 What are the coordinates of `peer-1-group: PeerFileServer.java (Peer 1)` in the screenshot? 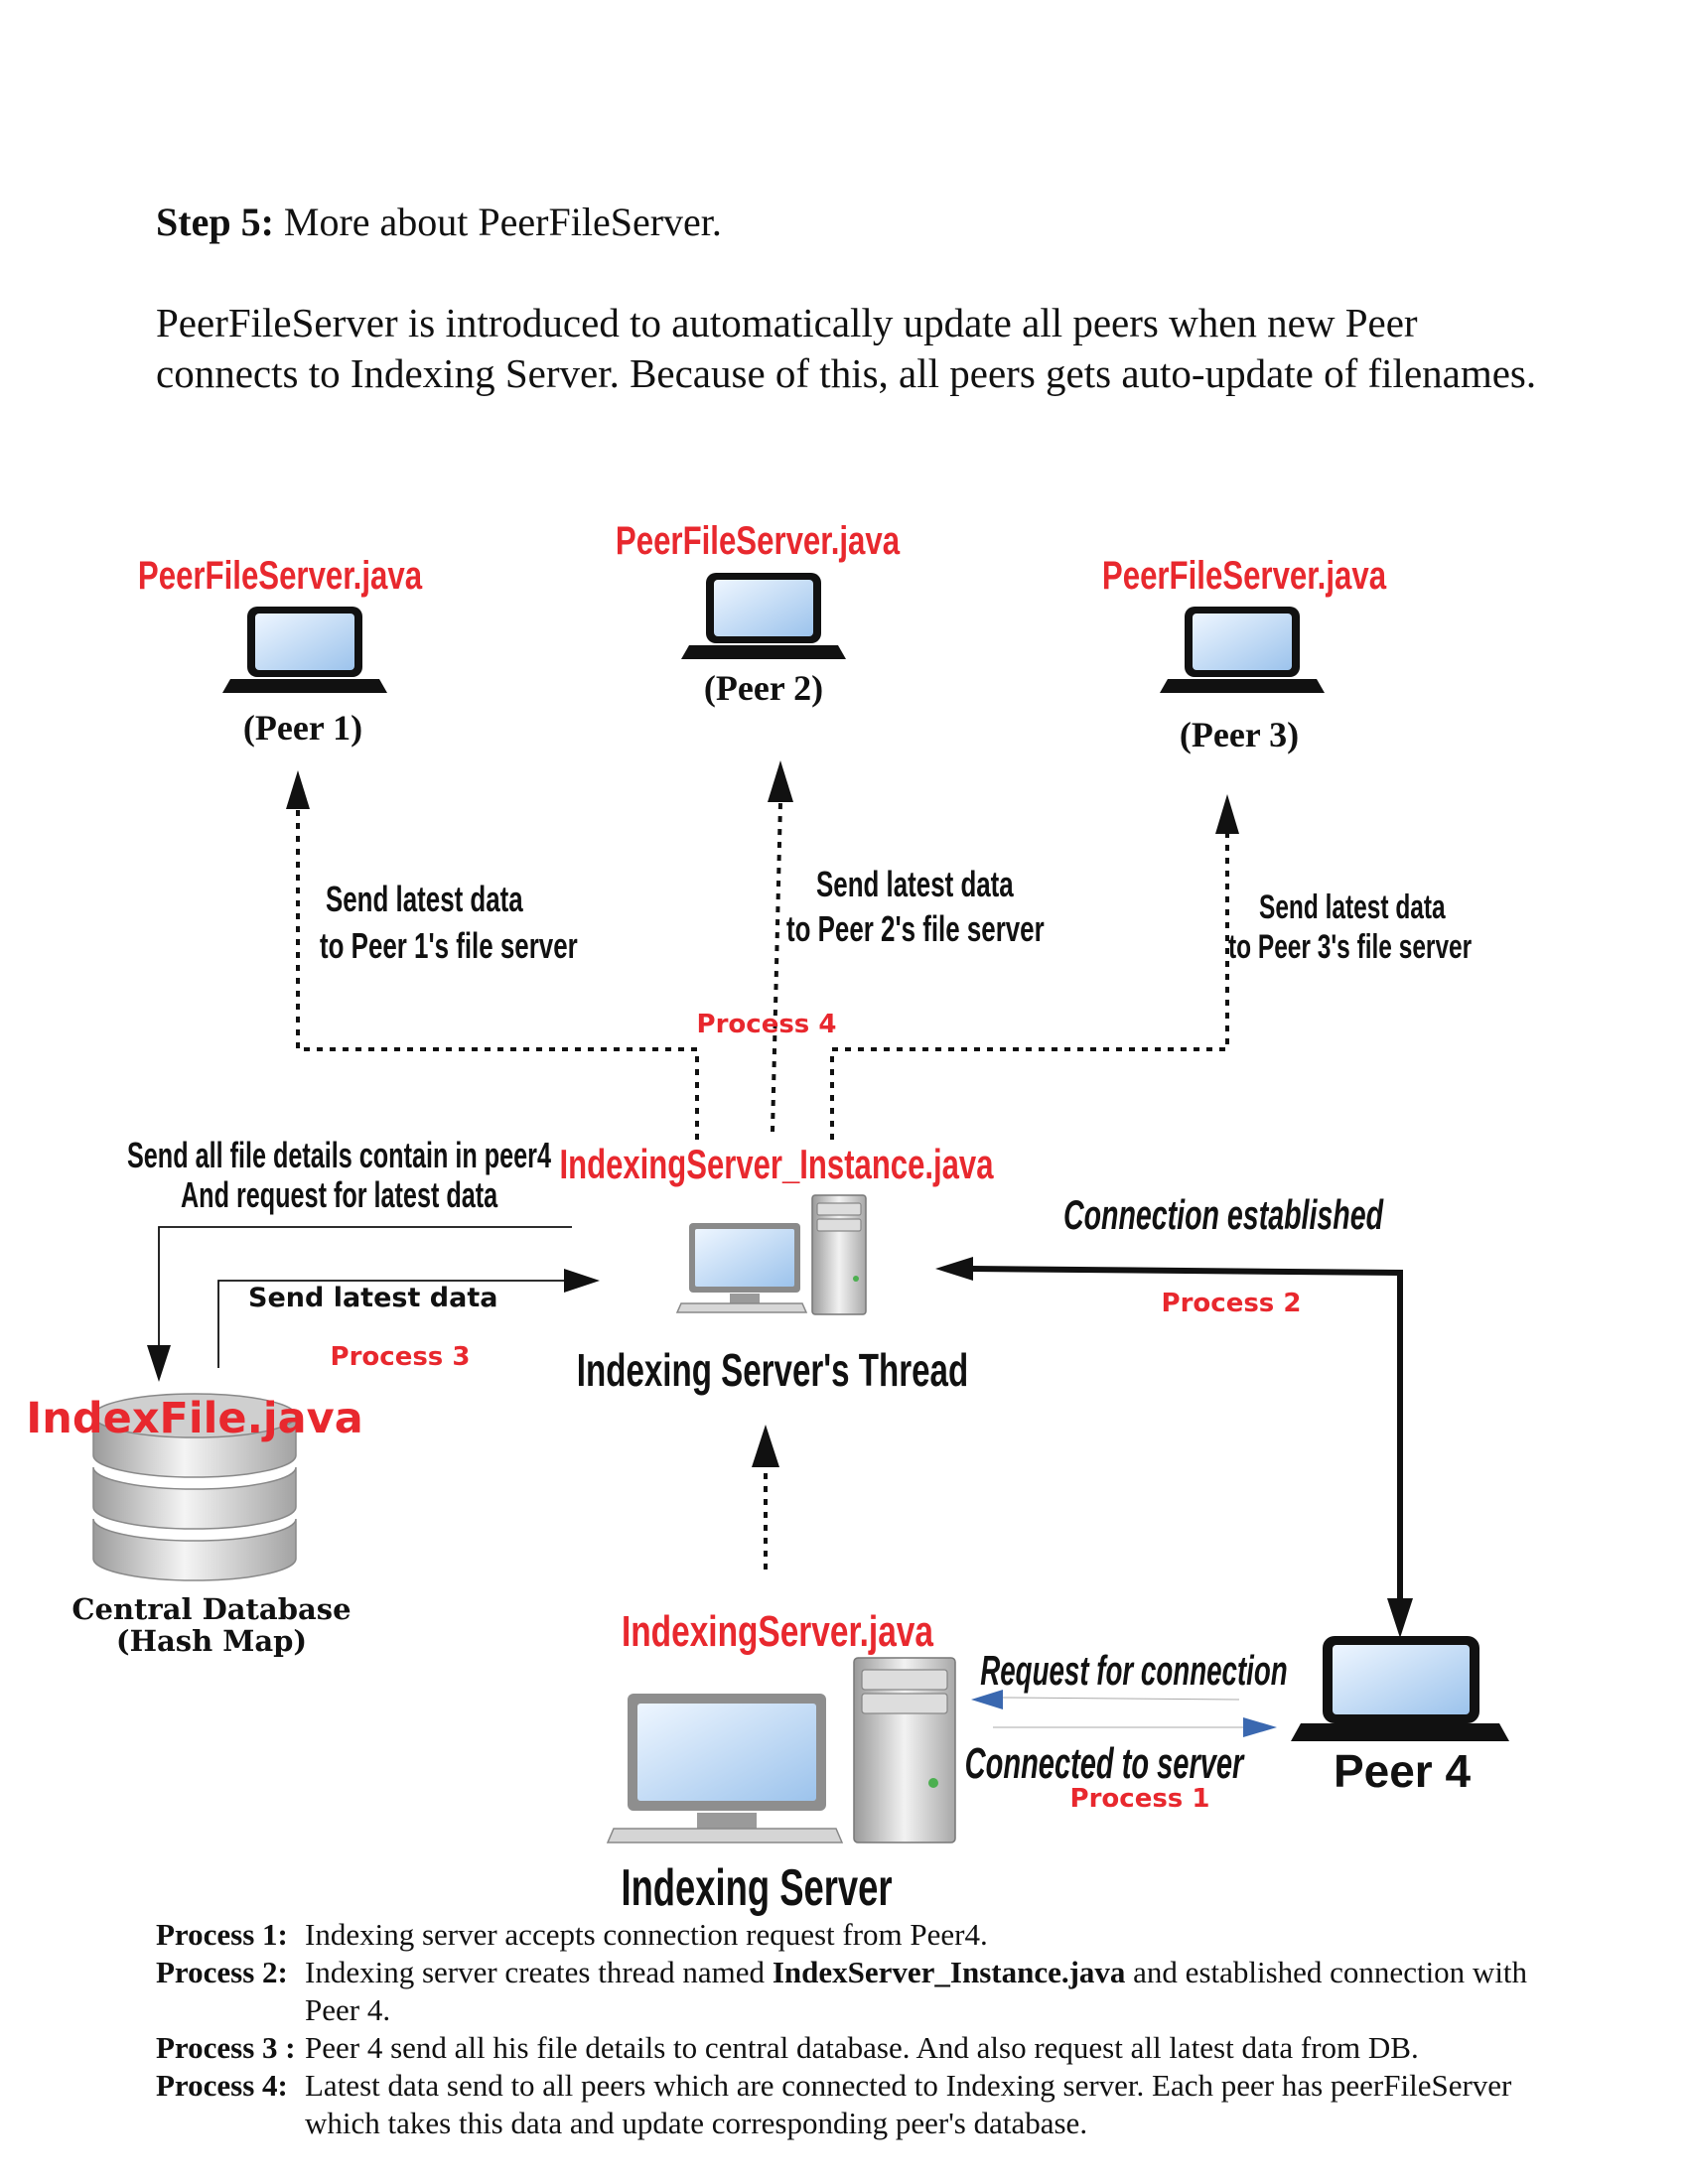 It's located at (280, 650).